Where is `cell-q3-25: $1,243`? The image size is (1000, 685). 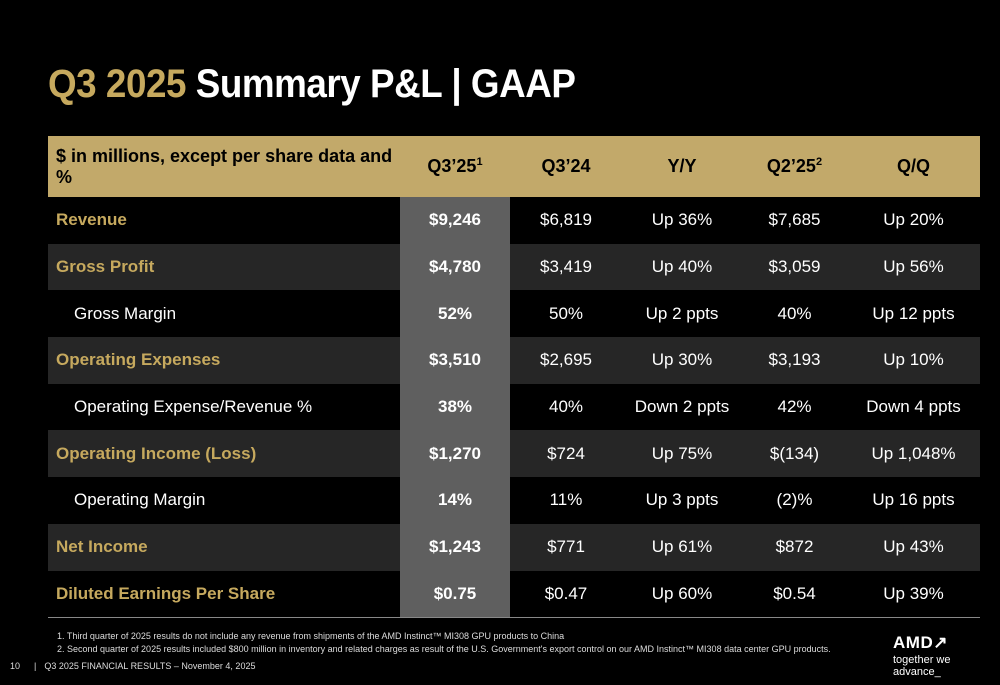
cell-q3-25: $1,243 is located at coordinates (455, 547).